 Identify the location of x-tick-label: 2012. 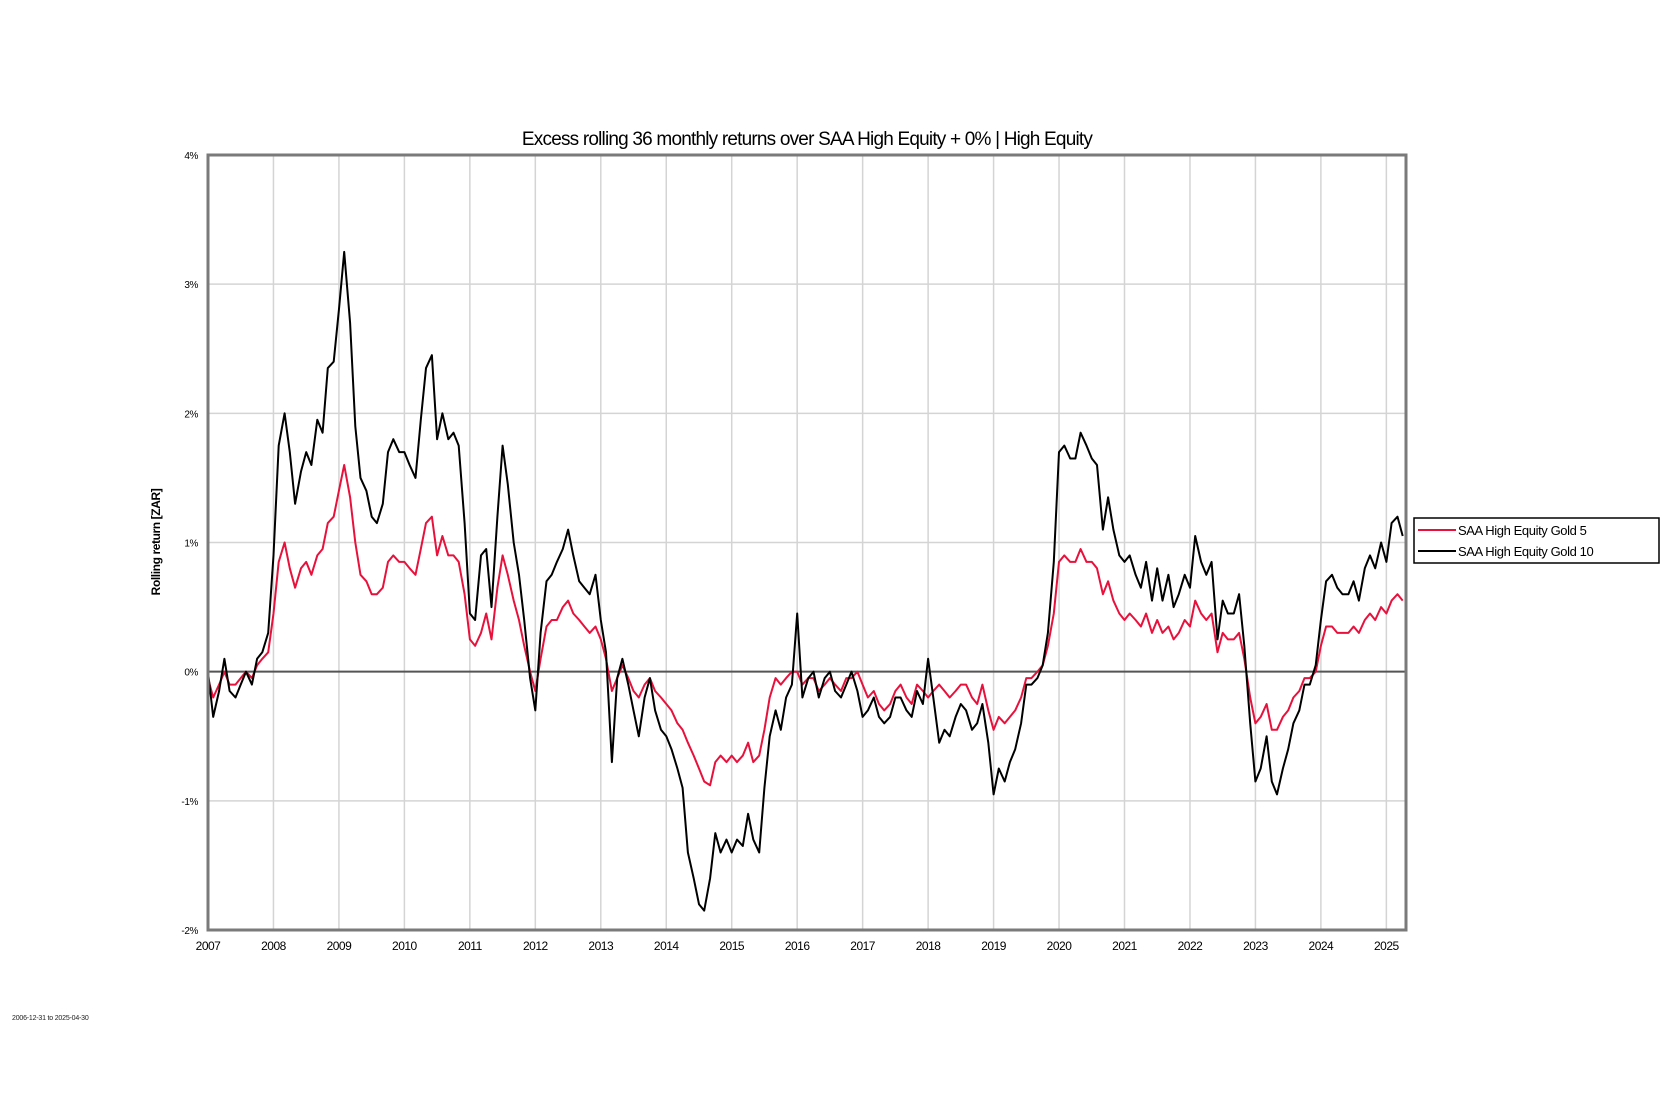
(536, 946).